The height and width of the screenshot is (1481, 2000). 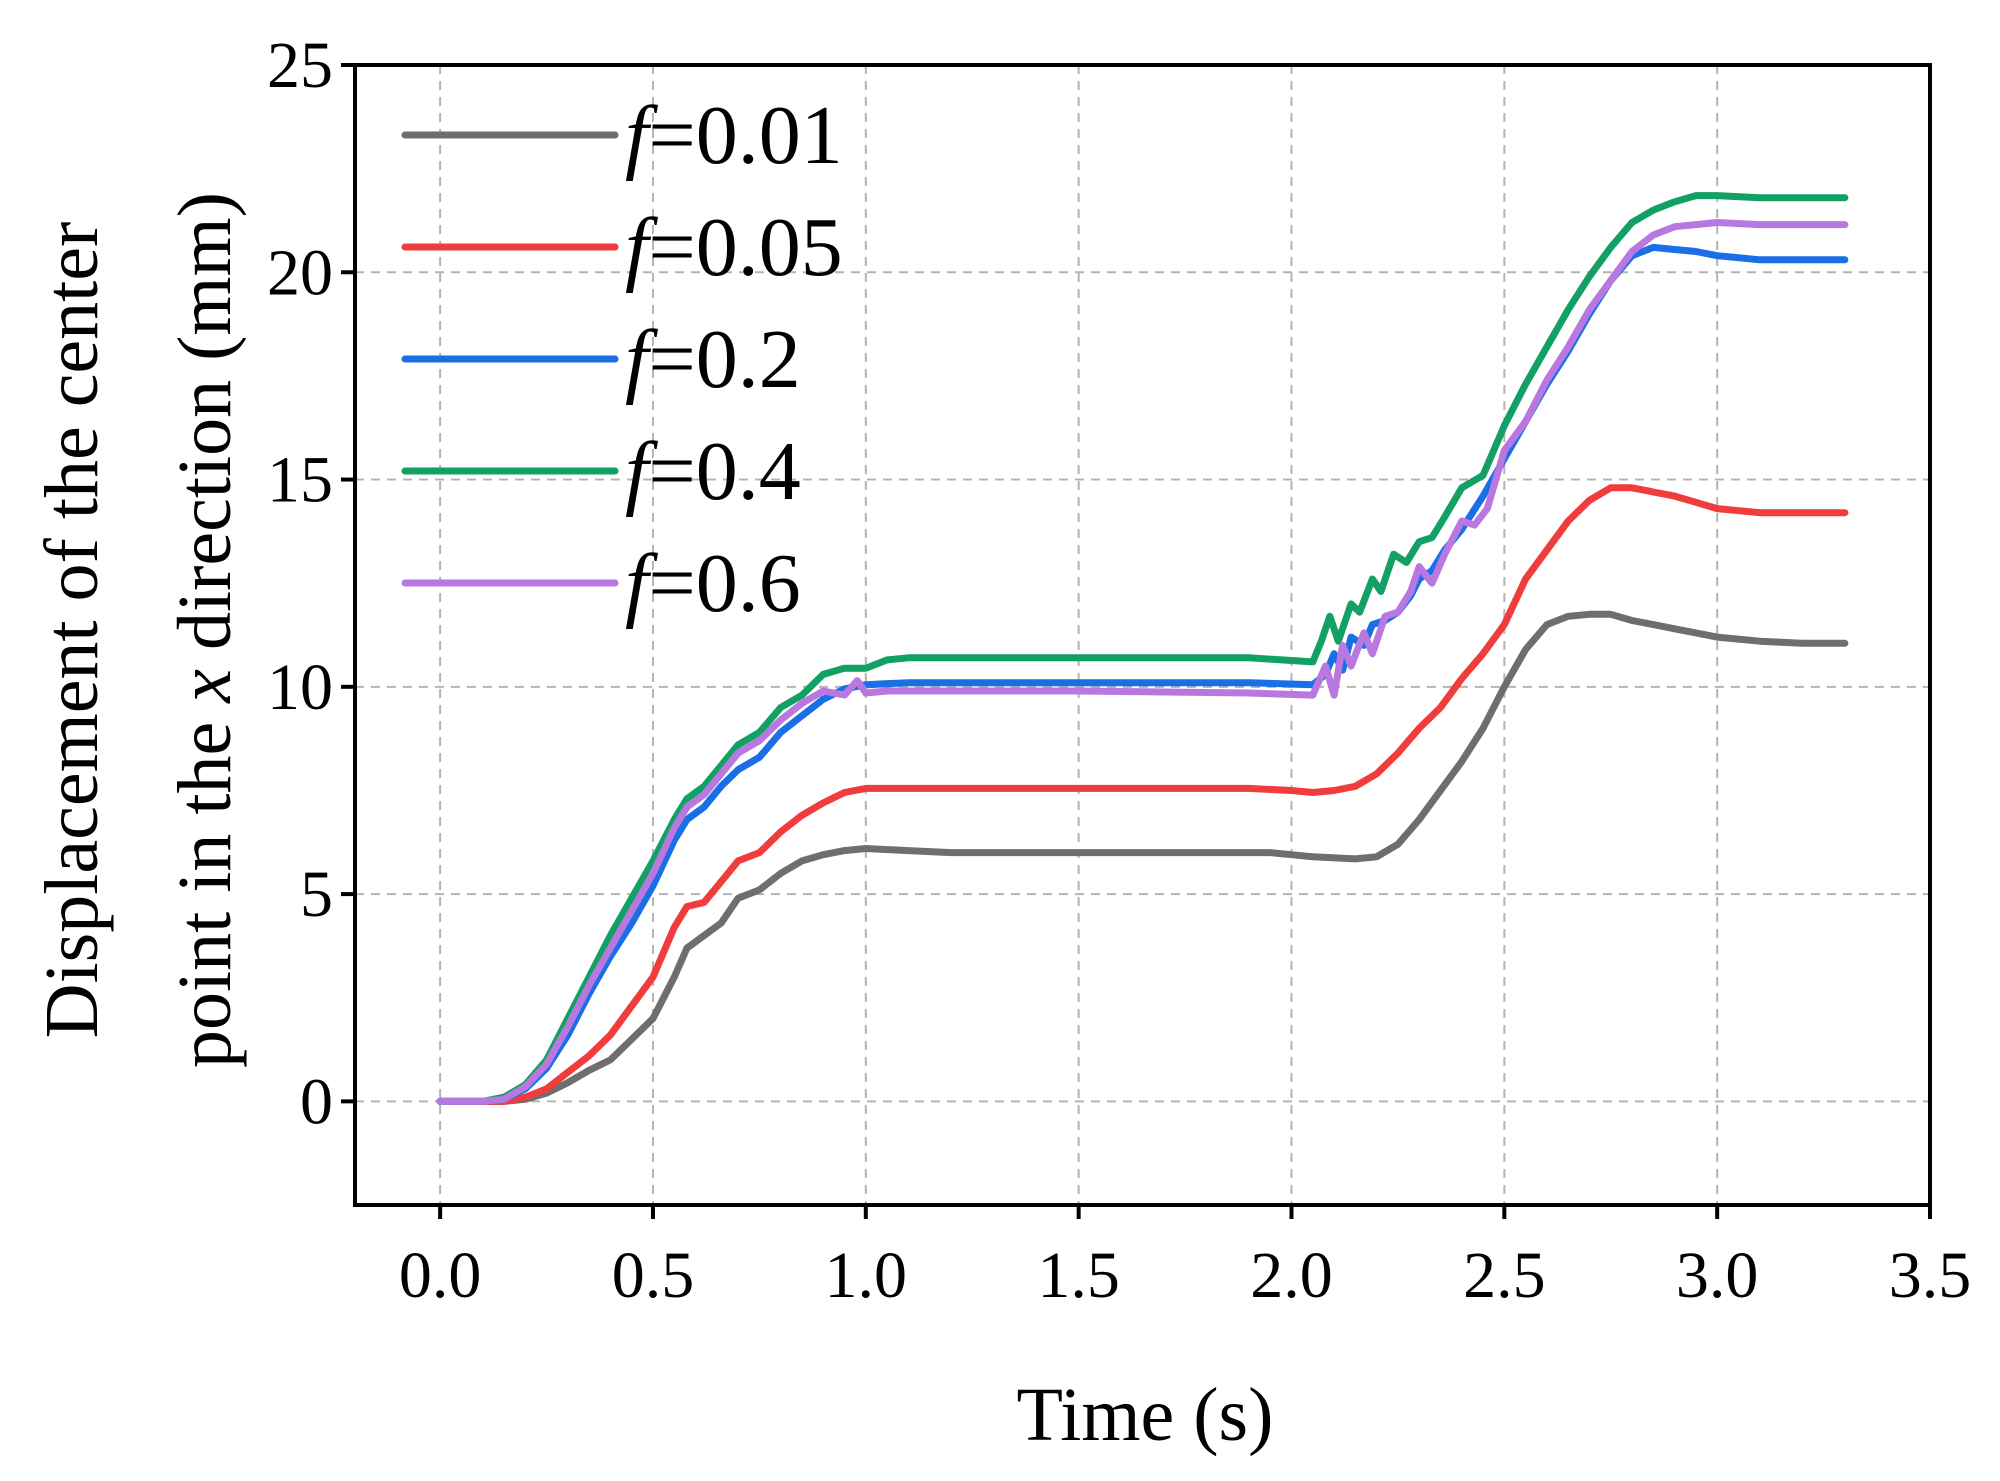 I want to click on y-axis-title-2: point in the x direction (mm), so click(x=205, y=630).